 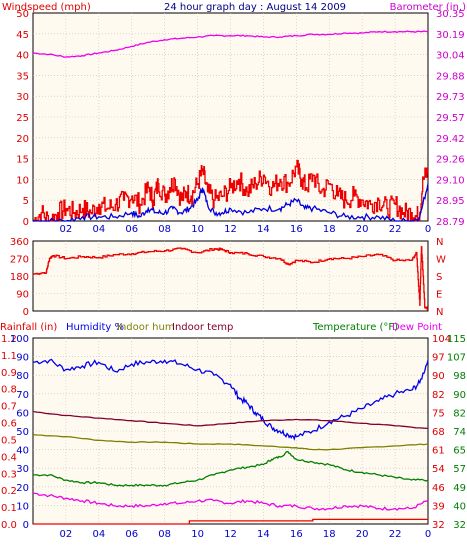 What do you see at coordinates (362, 534) in the screenshot?
I see `climate-x-tick-label: 20` at bounding box center [362, 534].